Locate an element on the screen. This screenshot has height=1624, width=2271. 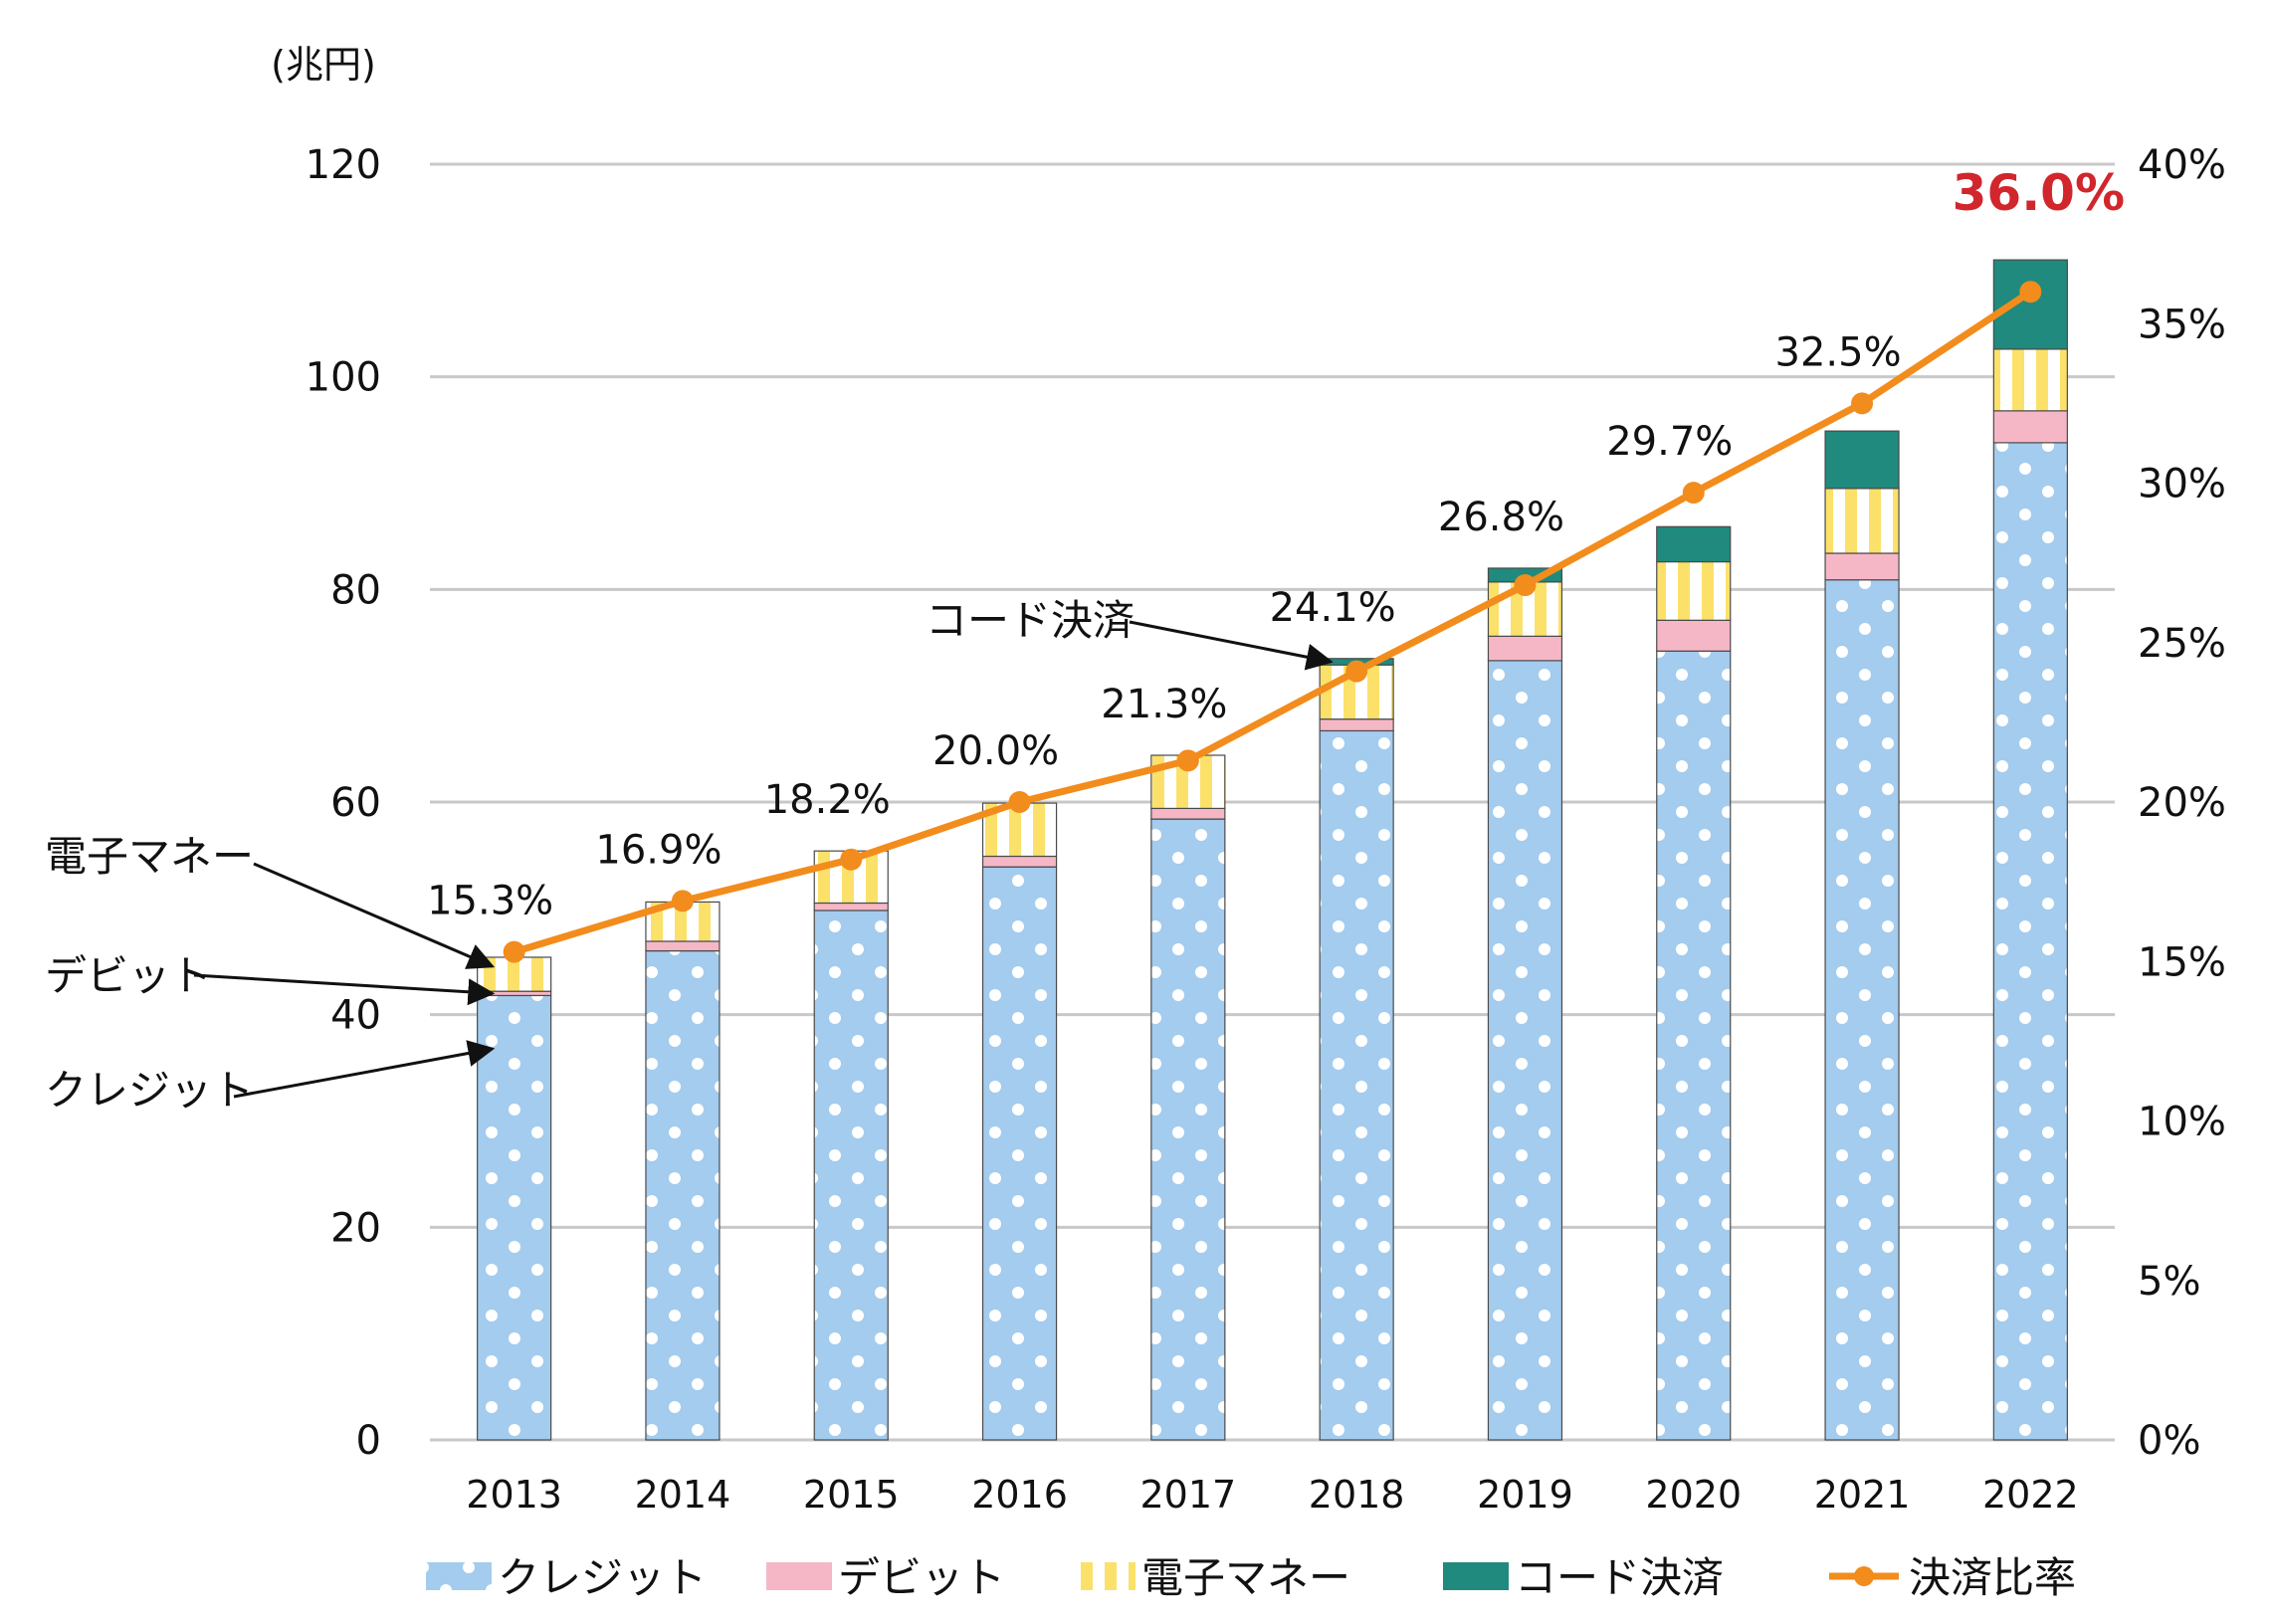
annotation-label: 電子マネー is located at coordinates (149, 857).